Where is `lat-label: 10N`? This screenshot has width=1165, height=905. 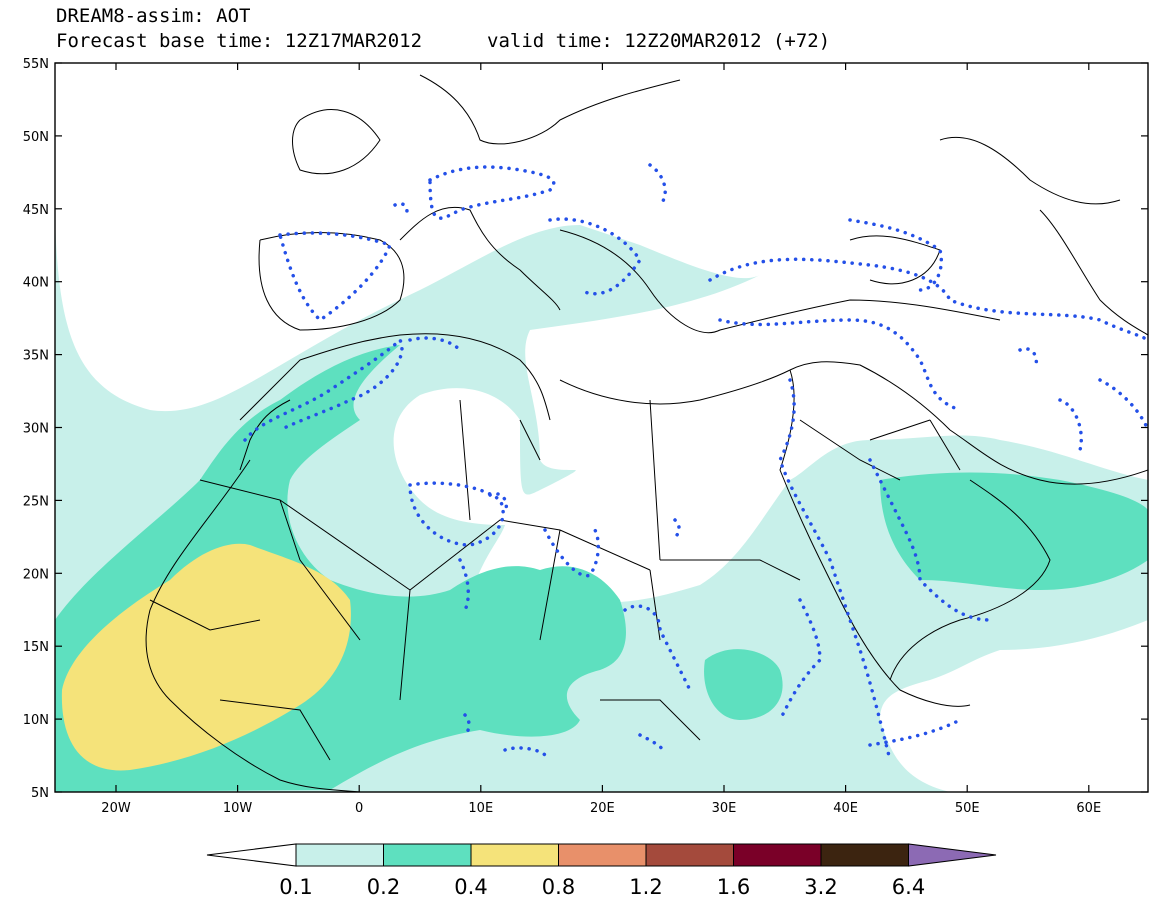
lat-label: 10N is located at coordinates (36, 720).